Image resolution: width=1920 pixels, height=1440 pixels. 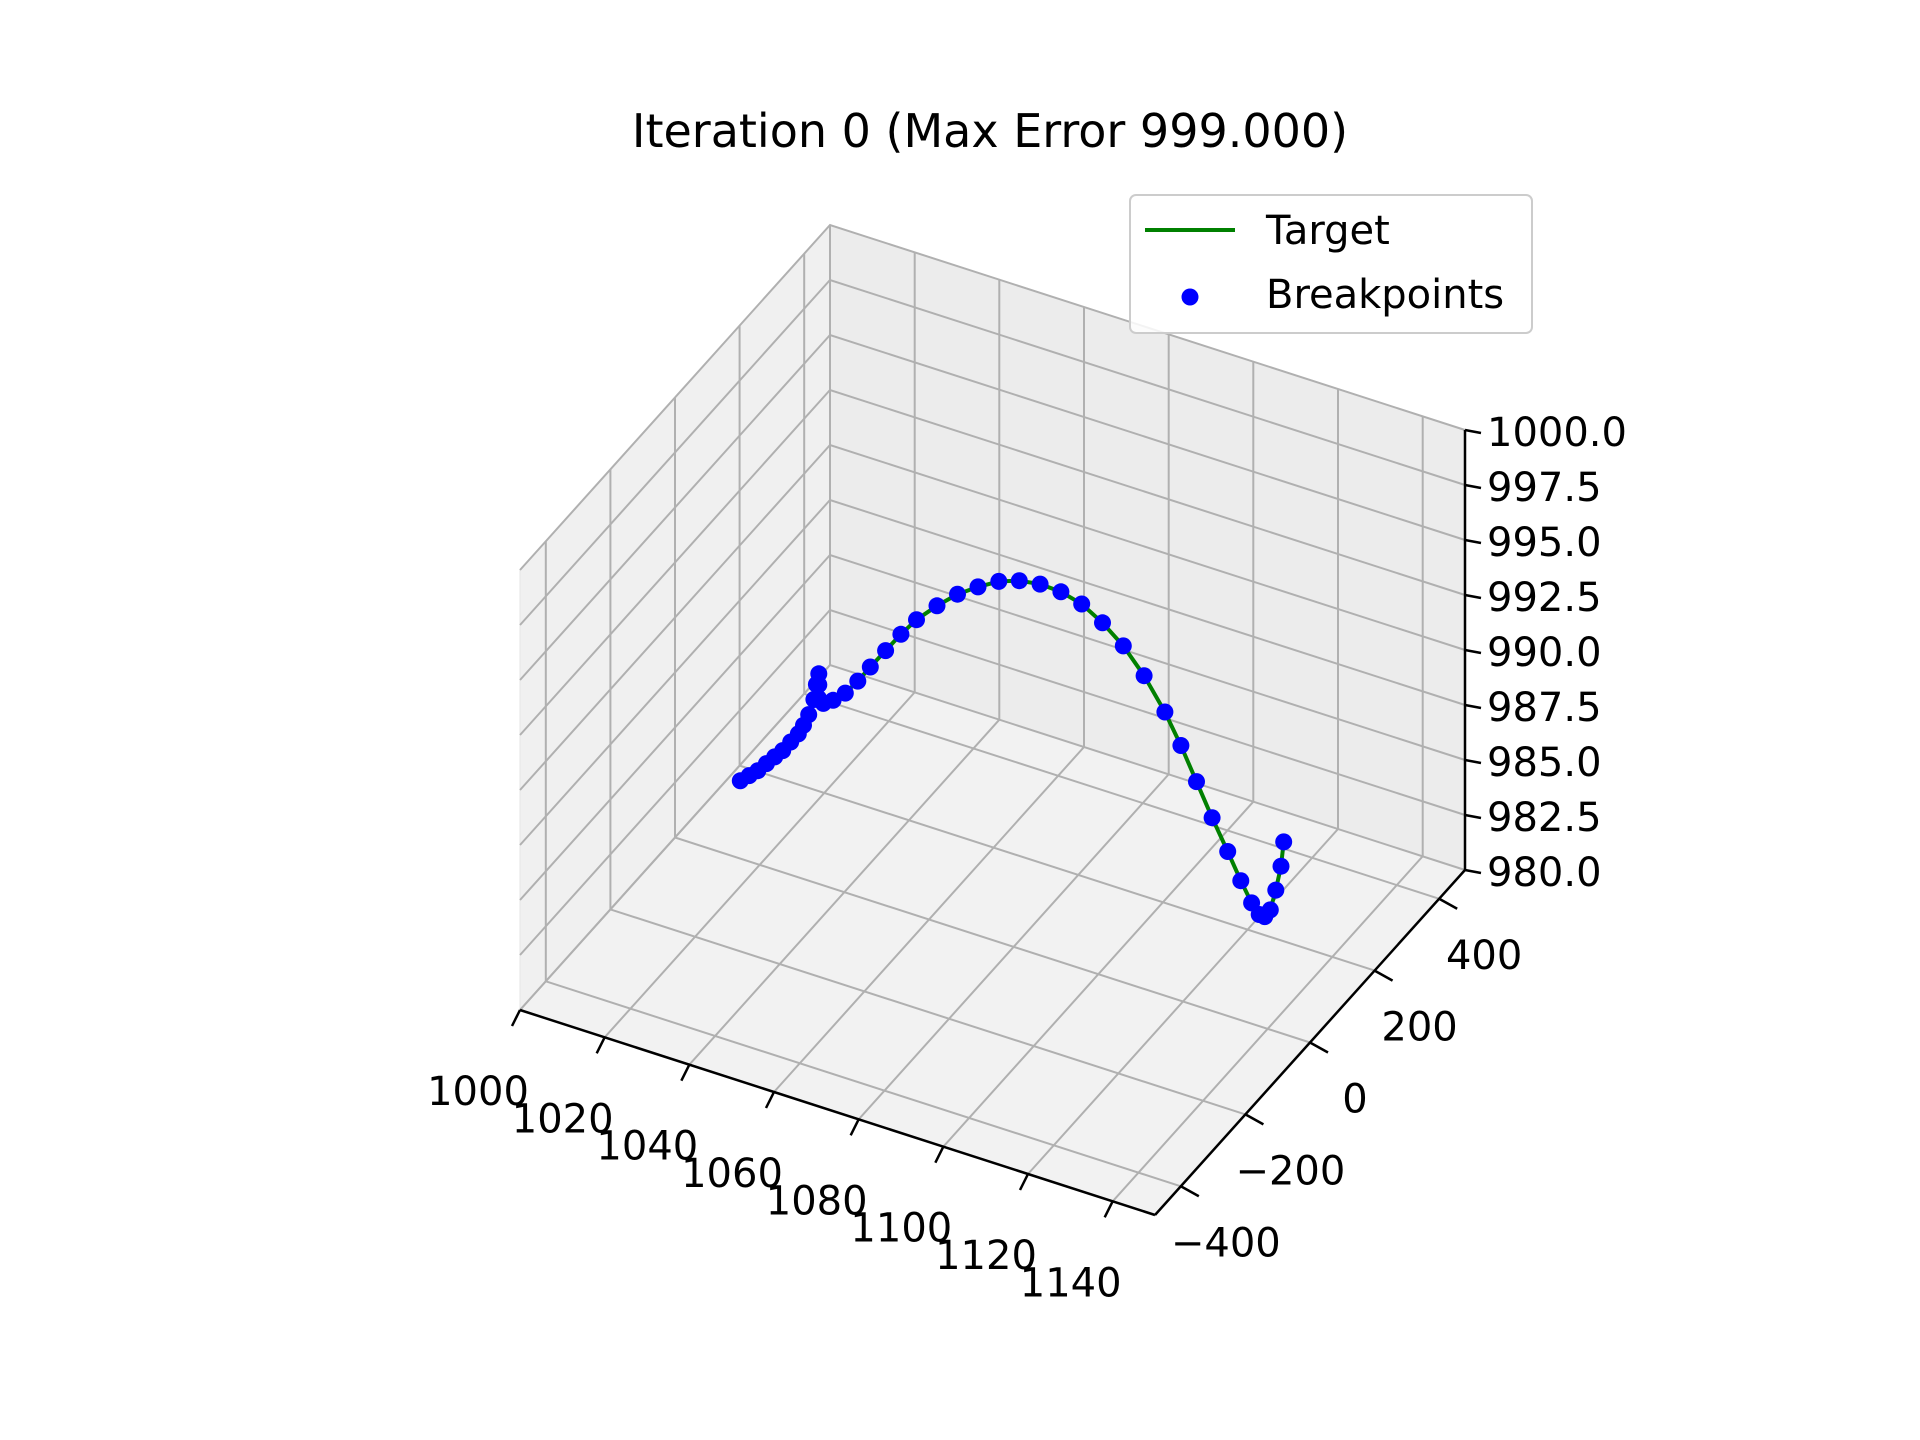 I want to click on y-tick-label: 0, so click(x=1354, y=1100).